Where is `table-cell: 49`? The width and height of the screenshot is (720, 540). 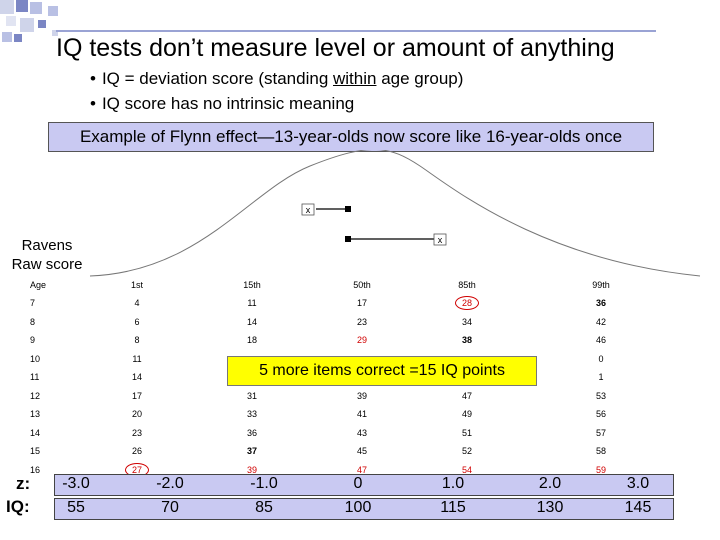
table-cell: 49 is located at coordinates (466, 414).